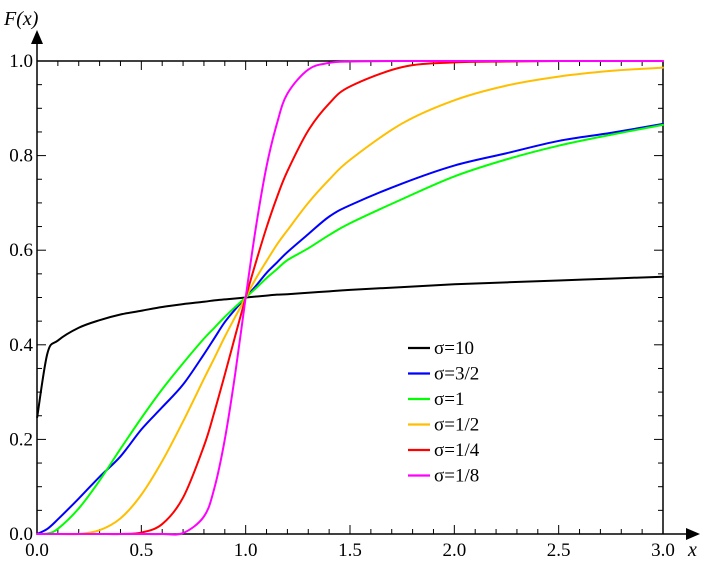  I want to click on legend-label-3: σ=1/2, so click(456, 425).